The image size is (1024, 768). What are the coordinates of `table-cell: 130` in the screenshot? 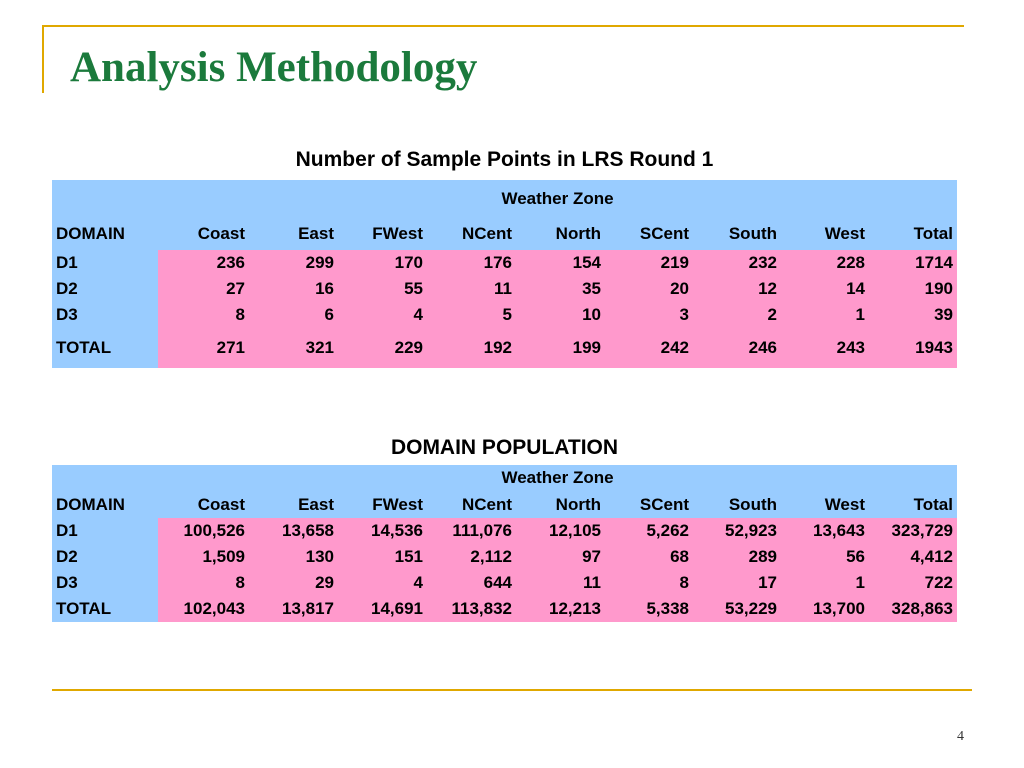 It's located at (293, 557).